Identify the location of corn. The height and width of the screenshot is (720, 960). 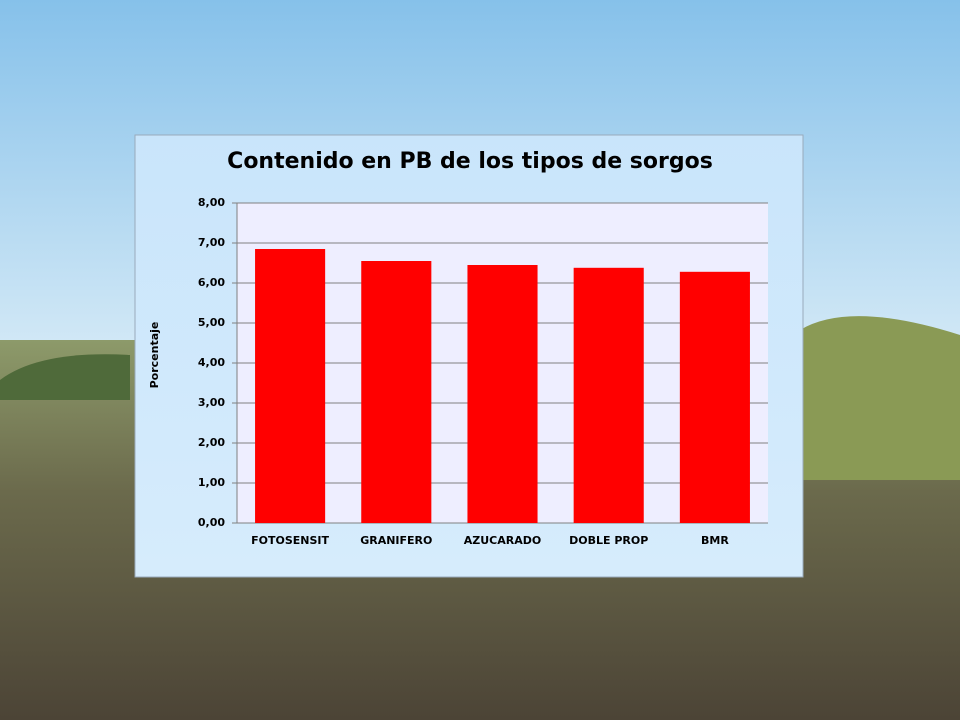
(880, 398).